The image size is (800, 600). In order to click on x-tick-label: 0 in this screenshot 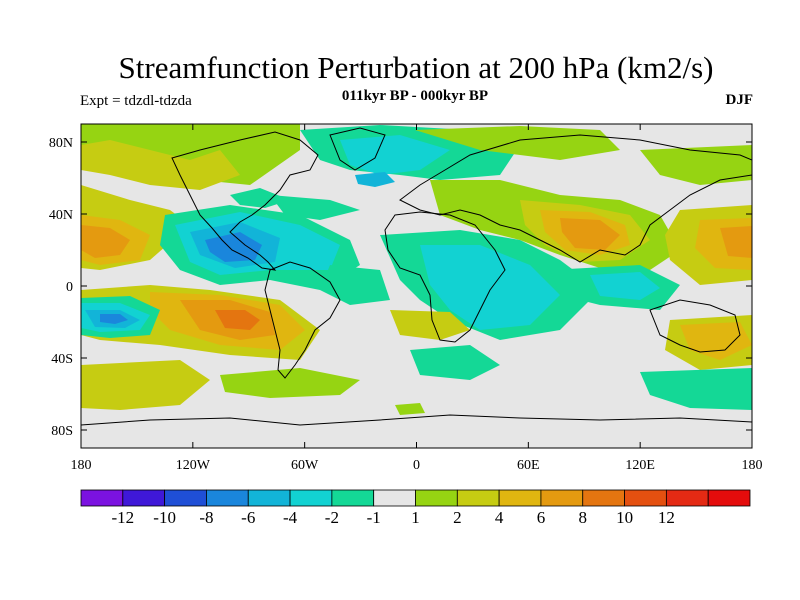, I will do `click(416, 465)`.